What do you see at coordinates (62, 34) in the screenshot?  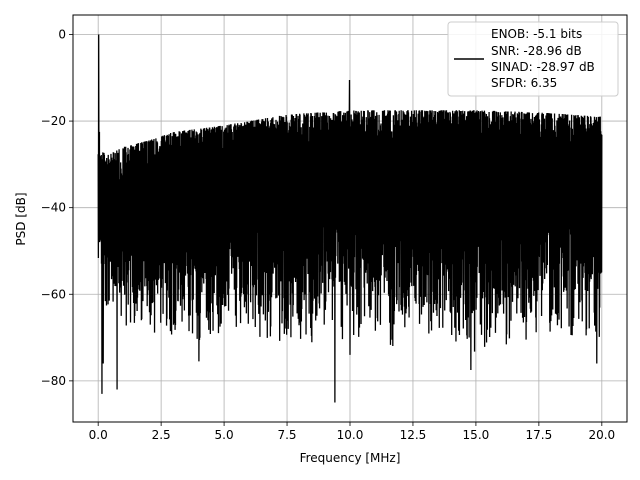 I see `y-tick-label: 0` at bounding box center [62, 34].